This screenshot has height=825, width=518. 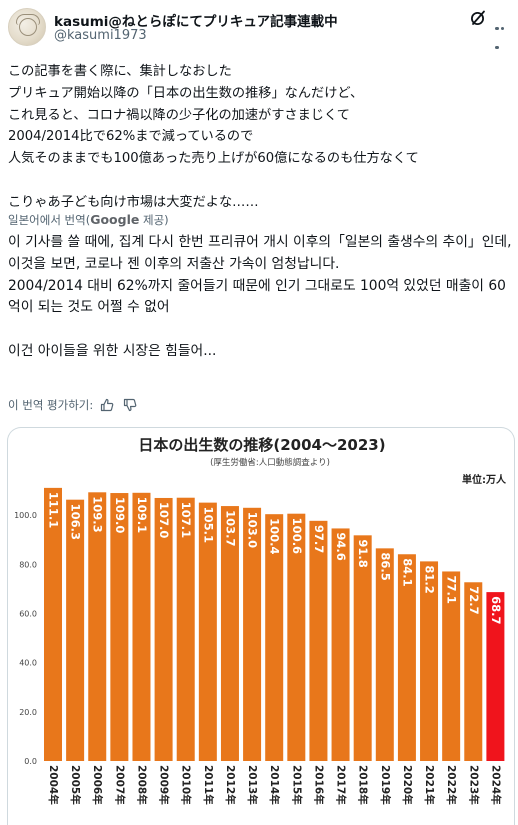 What do you see at coordinates (164, 785) in the screenshot?
I see `x-tick-label: 2009年` at bounding box center [164, 785].